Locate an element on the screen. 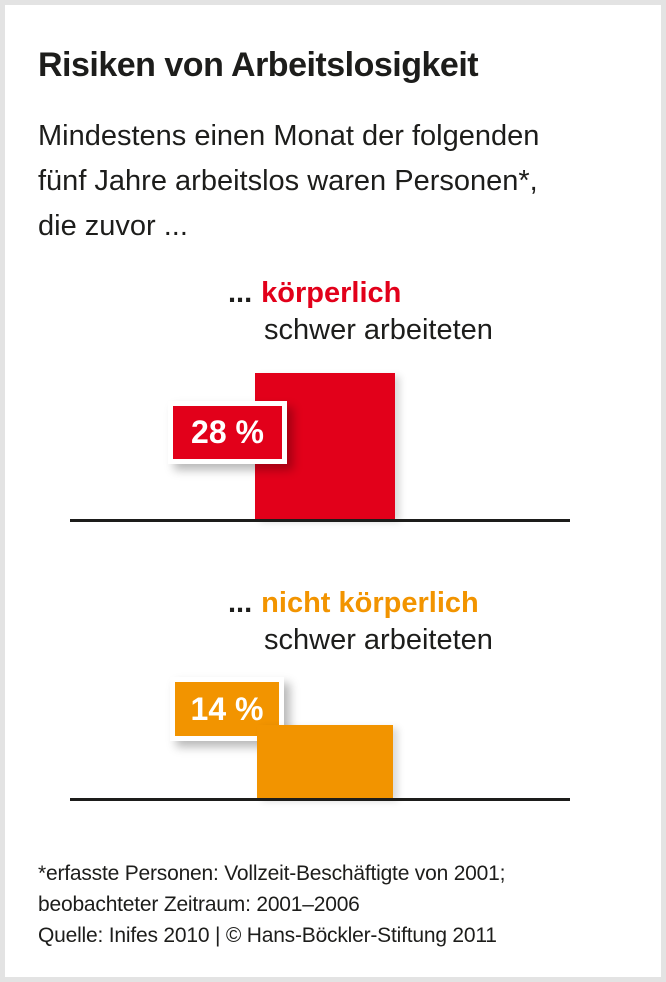 This screenshot has height=982, width=666. subtitle-line-1: Mindestens einen Monat der folgenden is located at coordinates (289, 136).